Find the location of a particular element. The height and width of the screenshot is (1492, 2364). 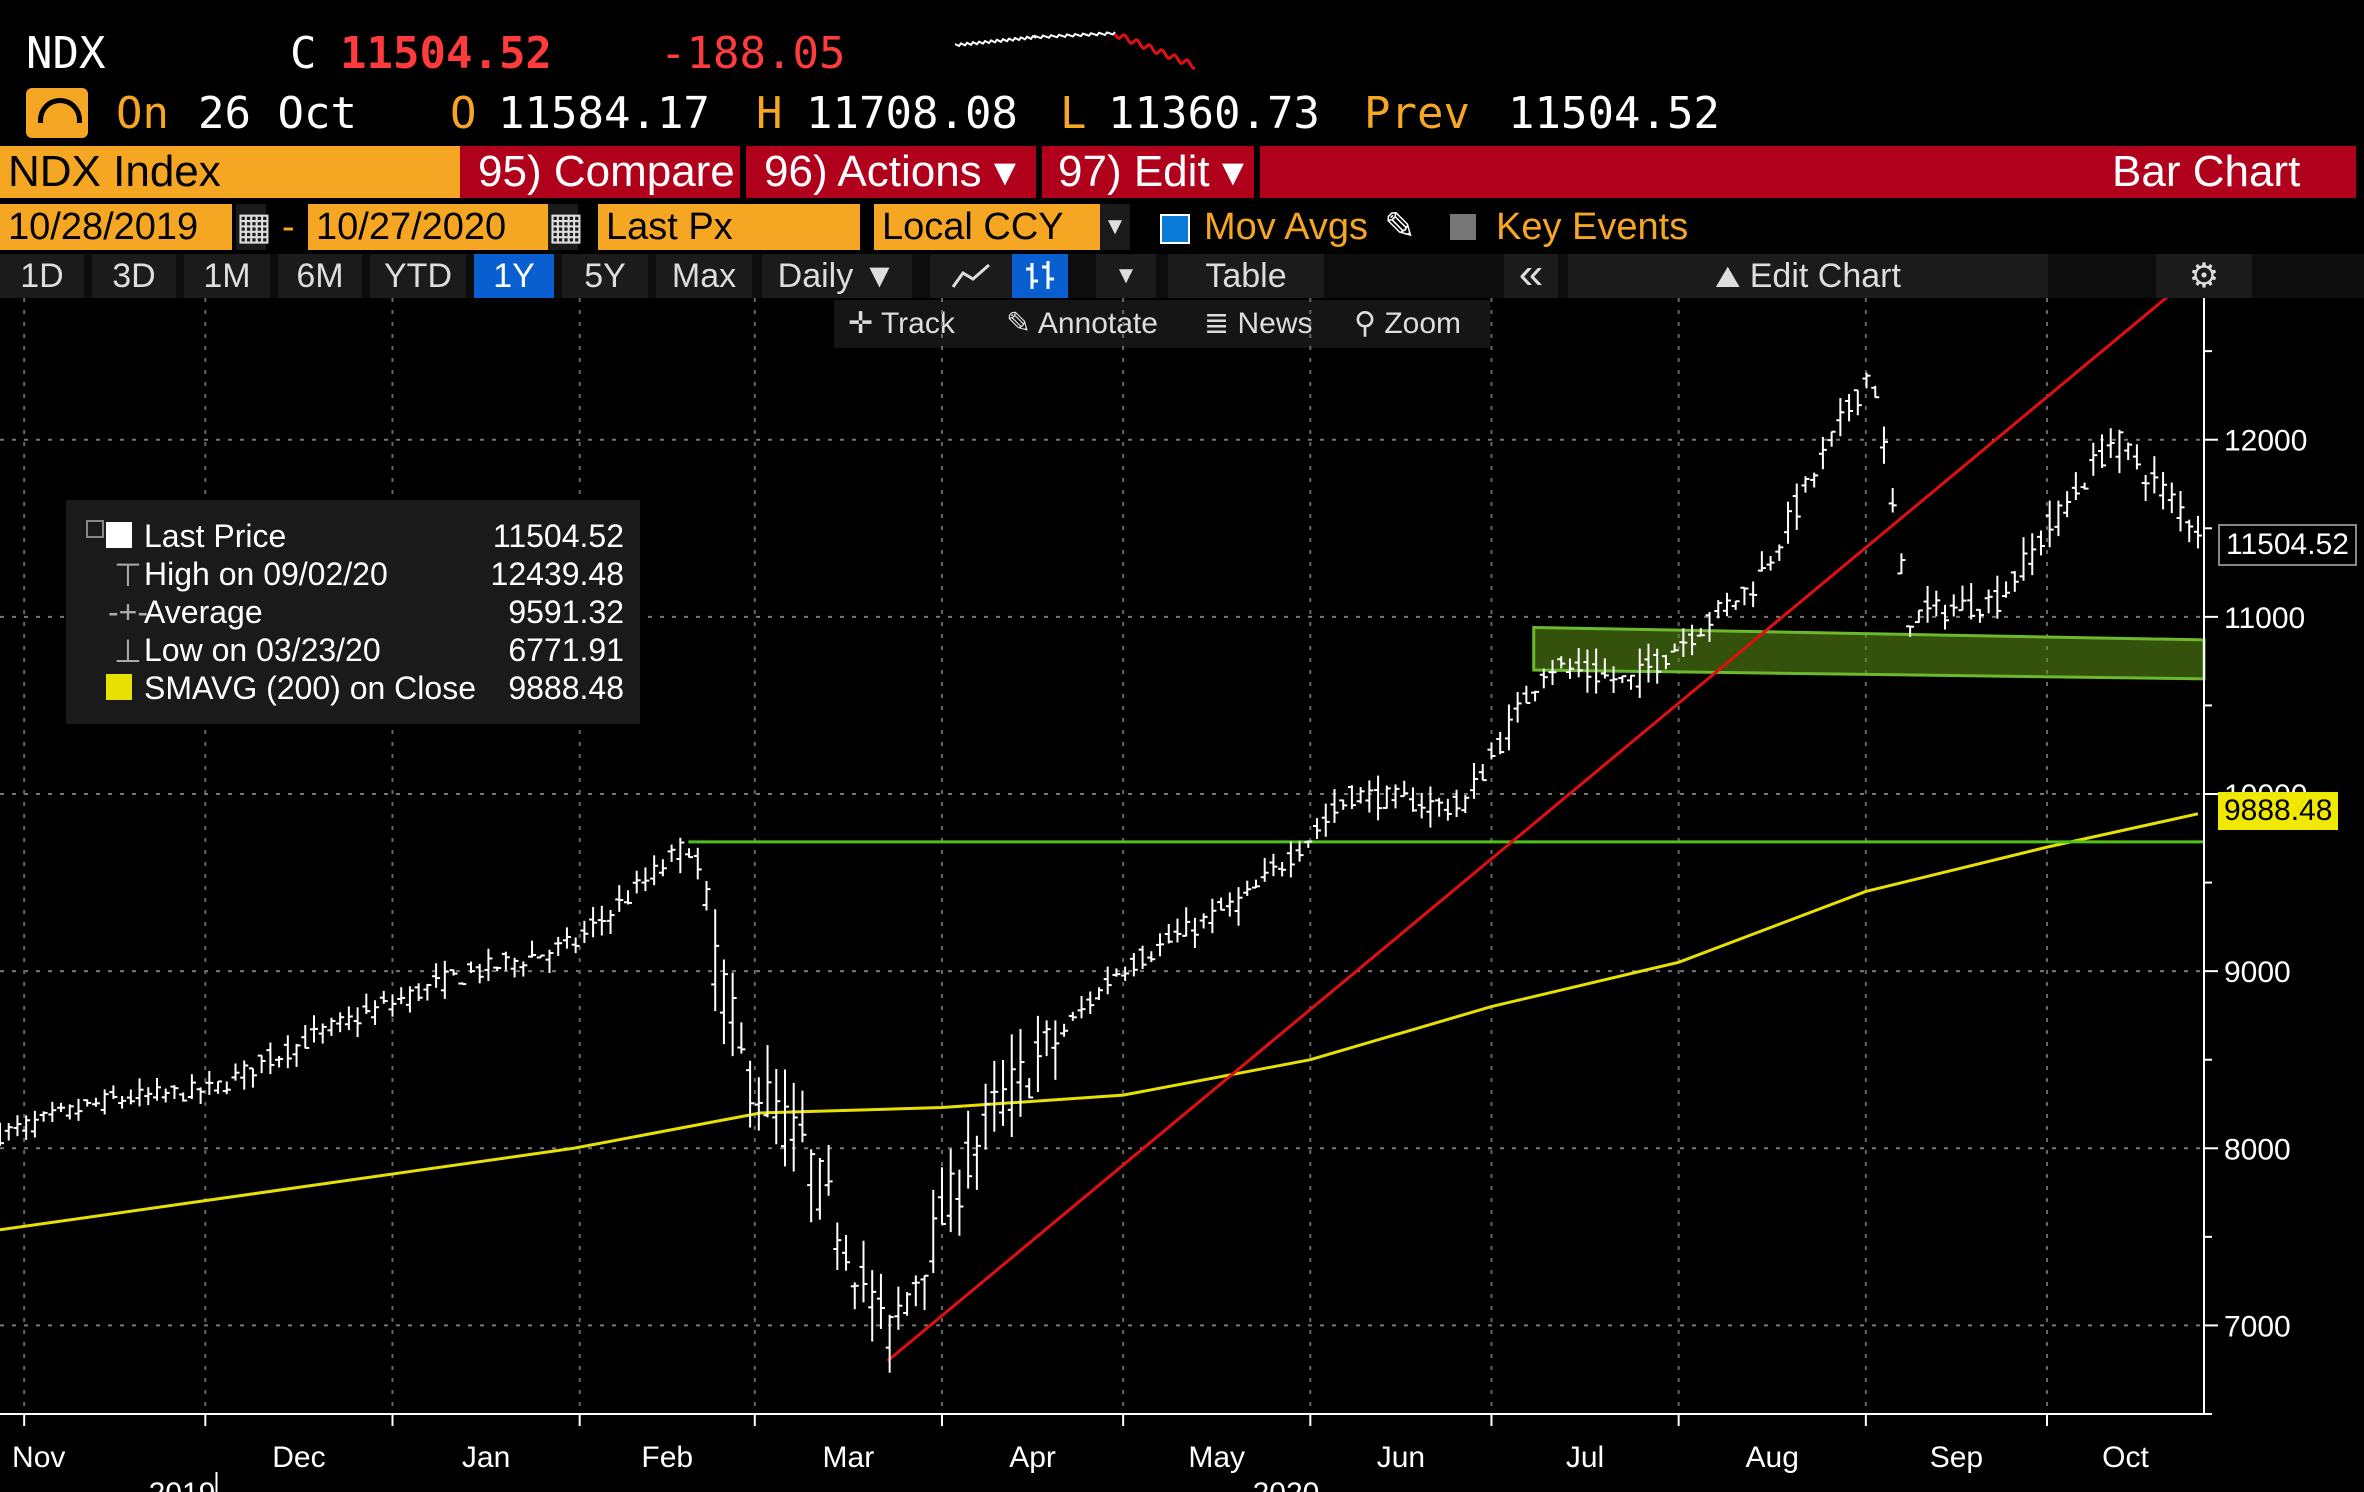

table-button: Table is located at coordinates (1246, 276).